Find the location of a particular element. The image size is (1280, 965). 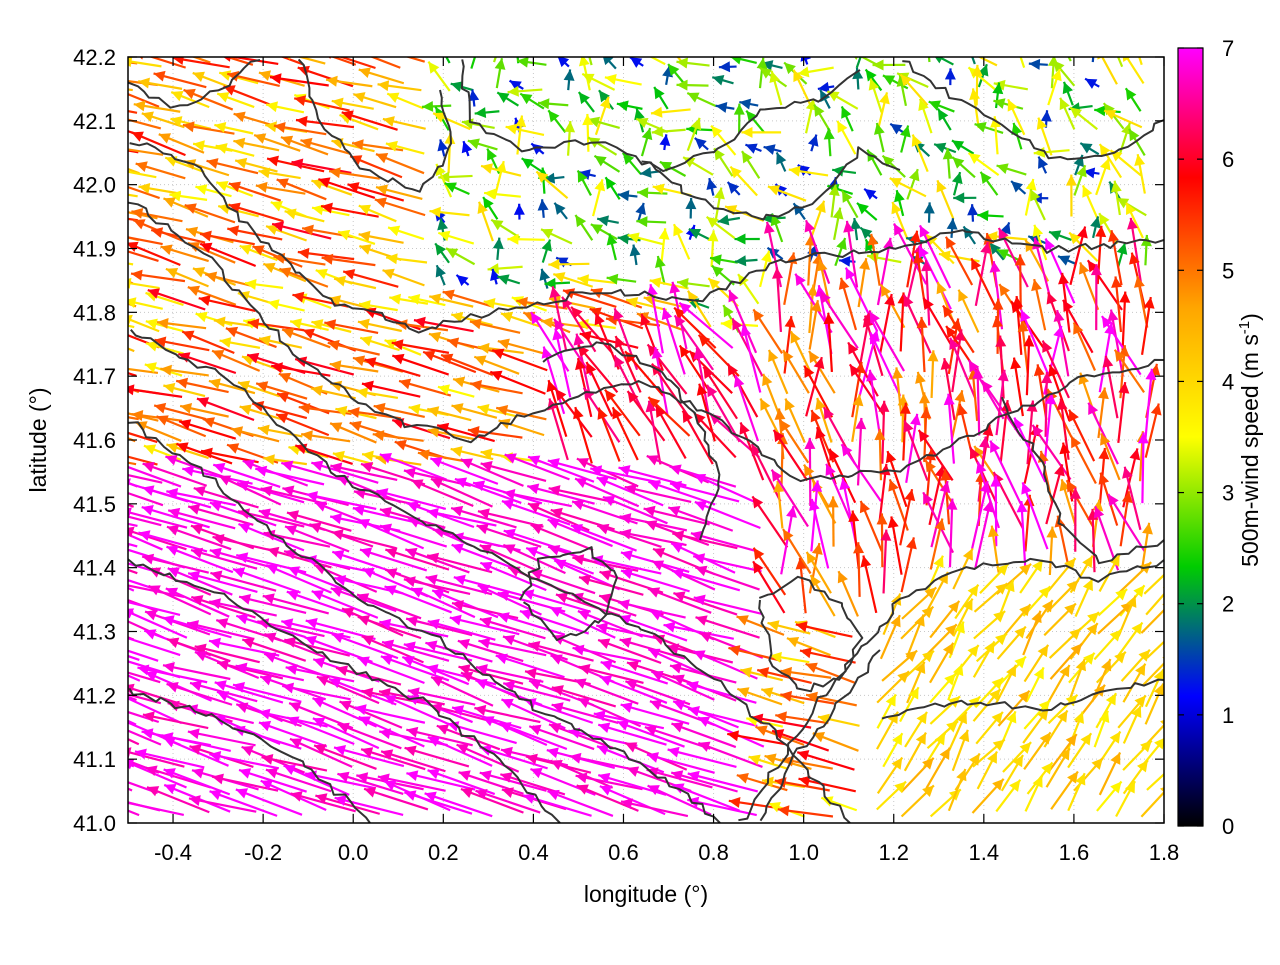

y-tick-label: 41.0 is located at coordinates (94, 823).